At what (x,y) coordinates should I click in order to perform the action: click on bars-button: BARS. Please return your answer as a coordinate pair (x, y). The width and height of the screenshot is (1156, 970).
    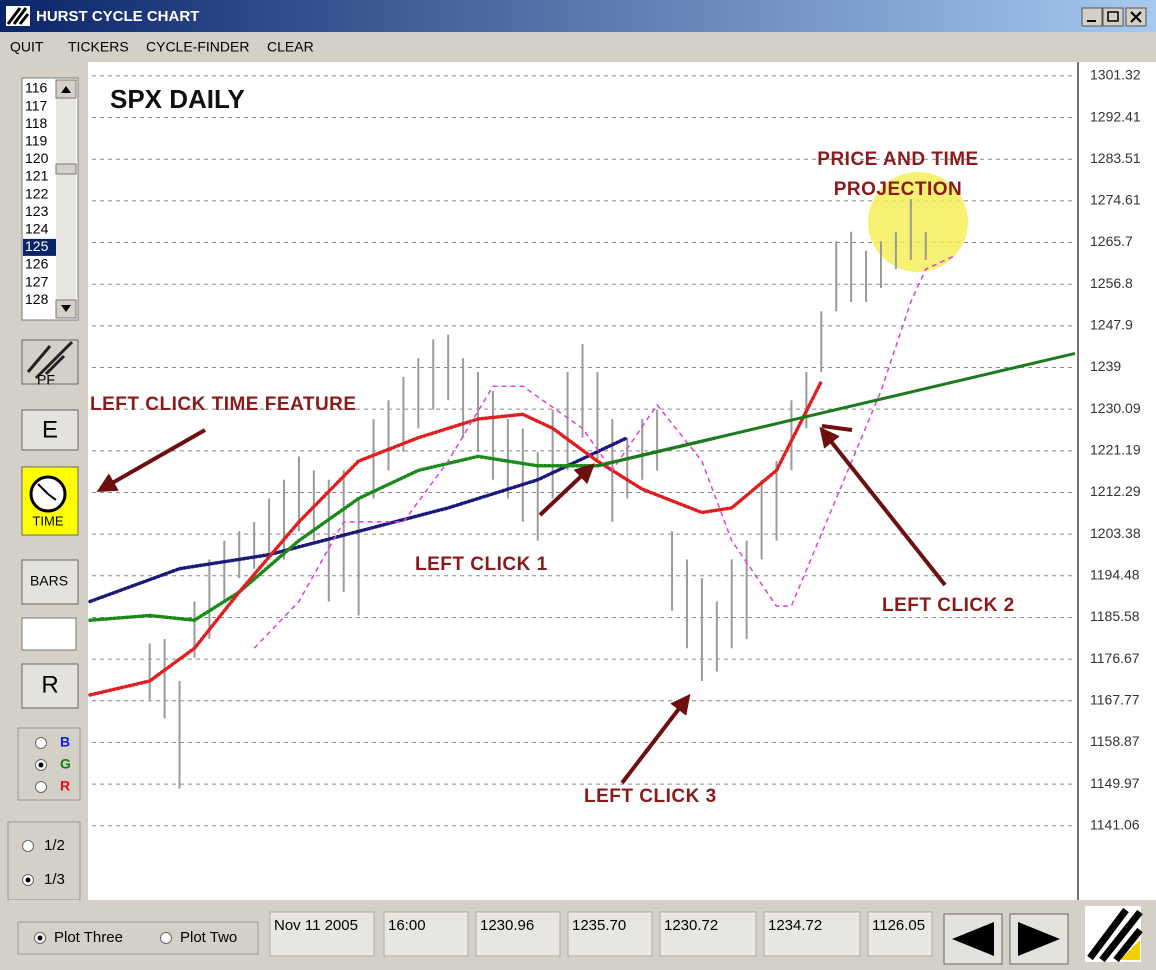
    Looking at the image, I should click on (50, 582).